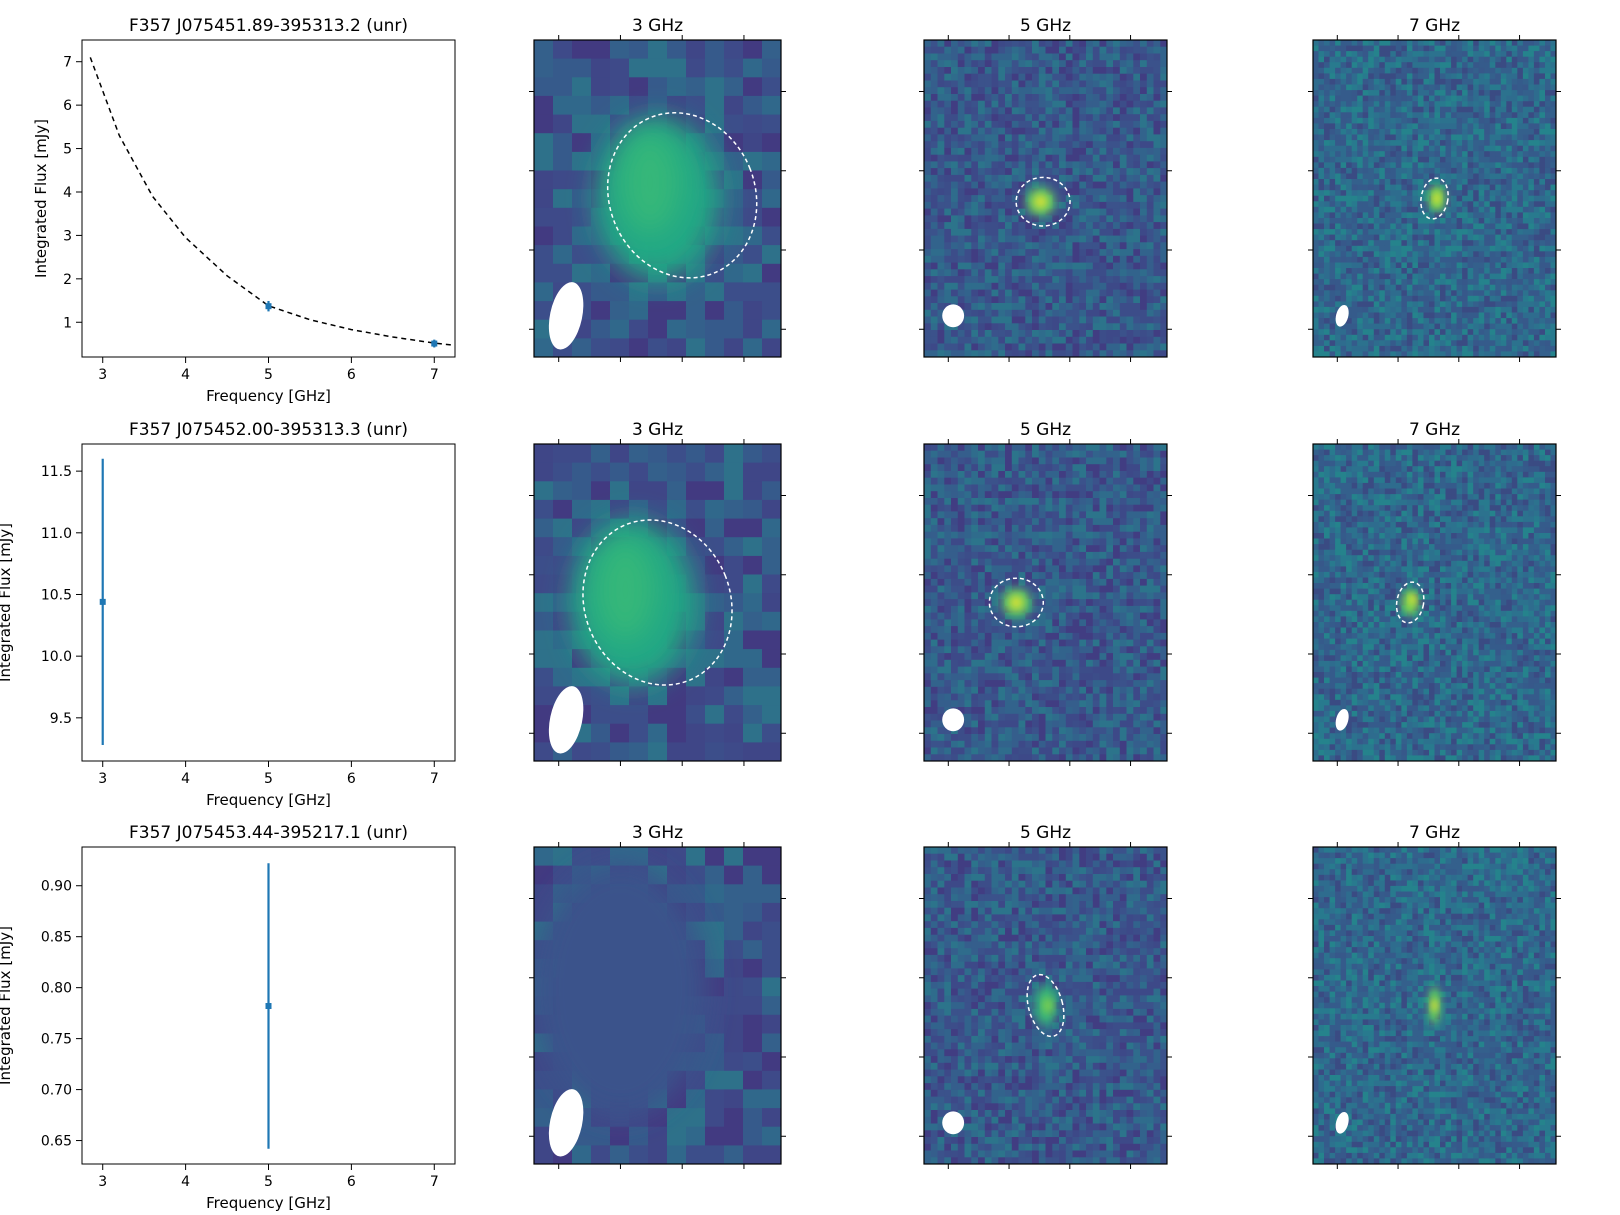 This screenshot has width=1620, height=1215. Describe the element at coordinates (657, 198) in the screenshot. I see `sky-image` at that location.